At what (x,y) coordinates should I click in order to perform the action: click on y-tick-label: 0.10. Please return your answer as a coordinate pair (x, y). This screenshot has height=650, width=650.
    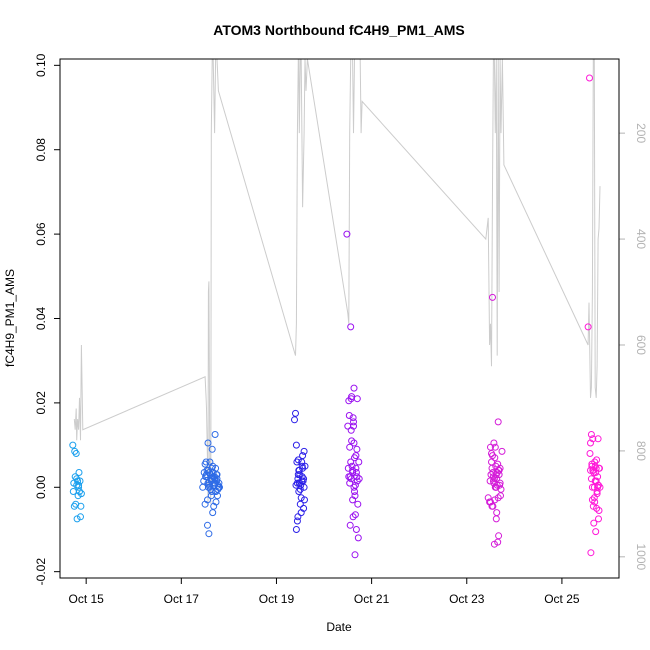
    Looking at the image, I should click on (41, 65).